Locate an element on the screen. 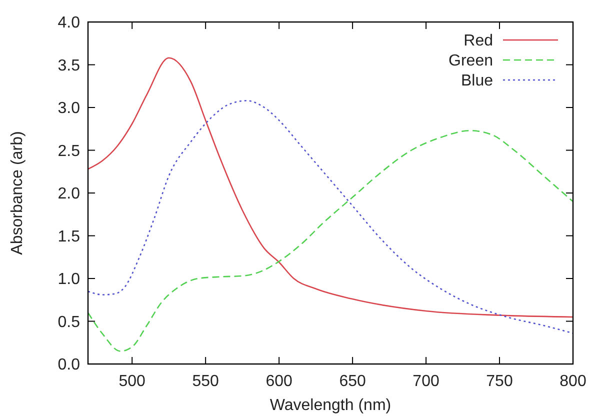 The height and width of the screenshot is (420, 593). x-tick-label: 750 is located at coordinates (499, 381).